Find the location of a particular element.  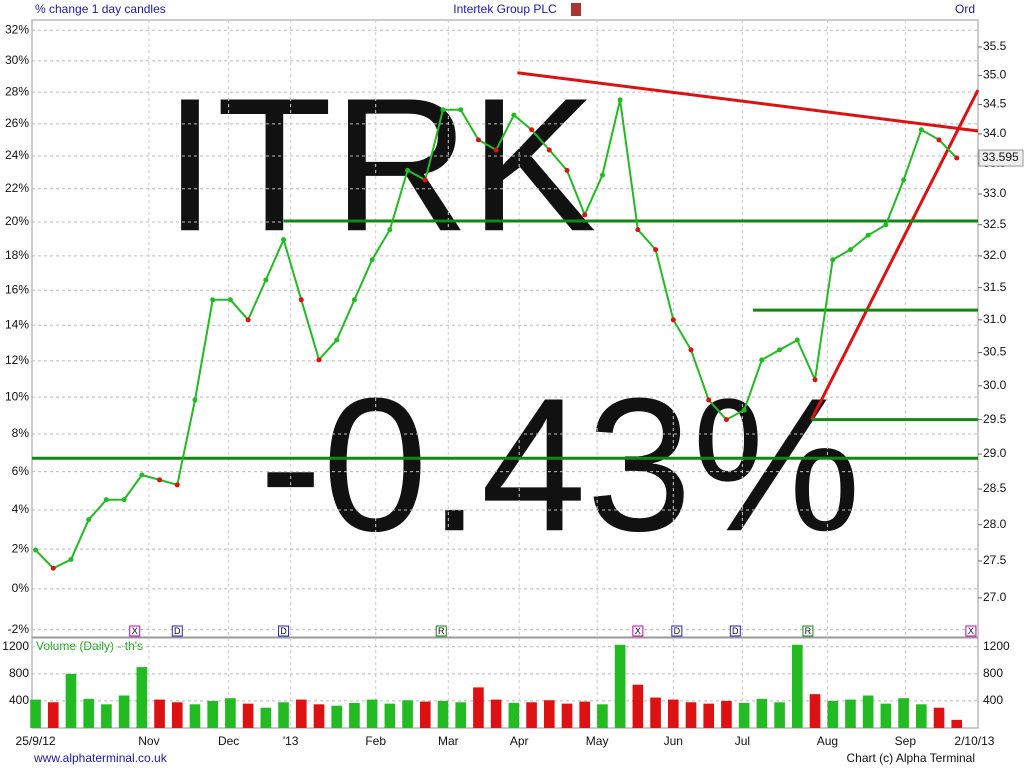

volume-tick-label: 1200 is located at coordinates (15, 646).